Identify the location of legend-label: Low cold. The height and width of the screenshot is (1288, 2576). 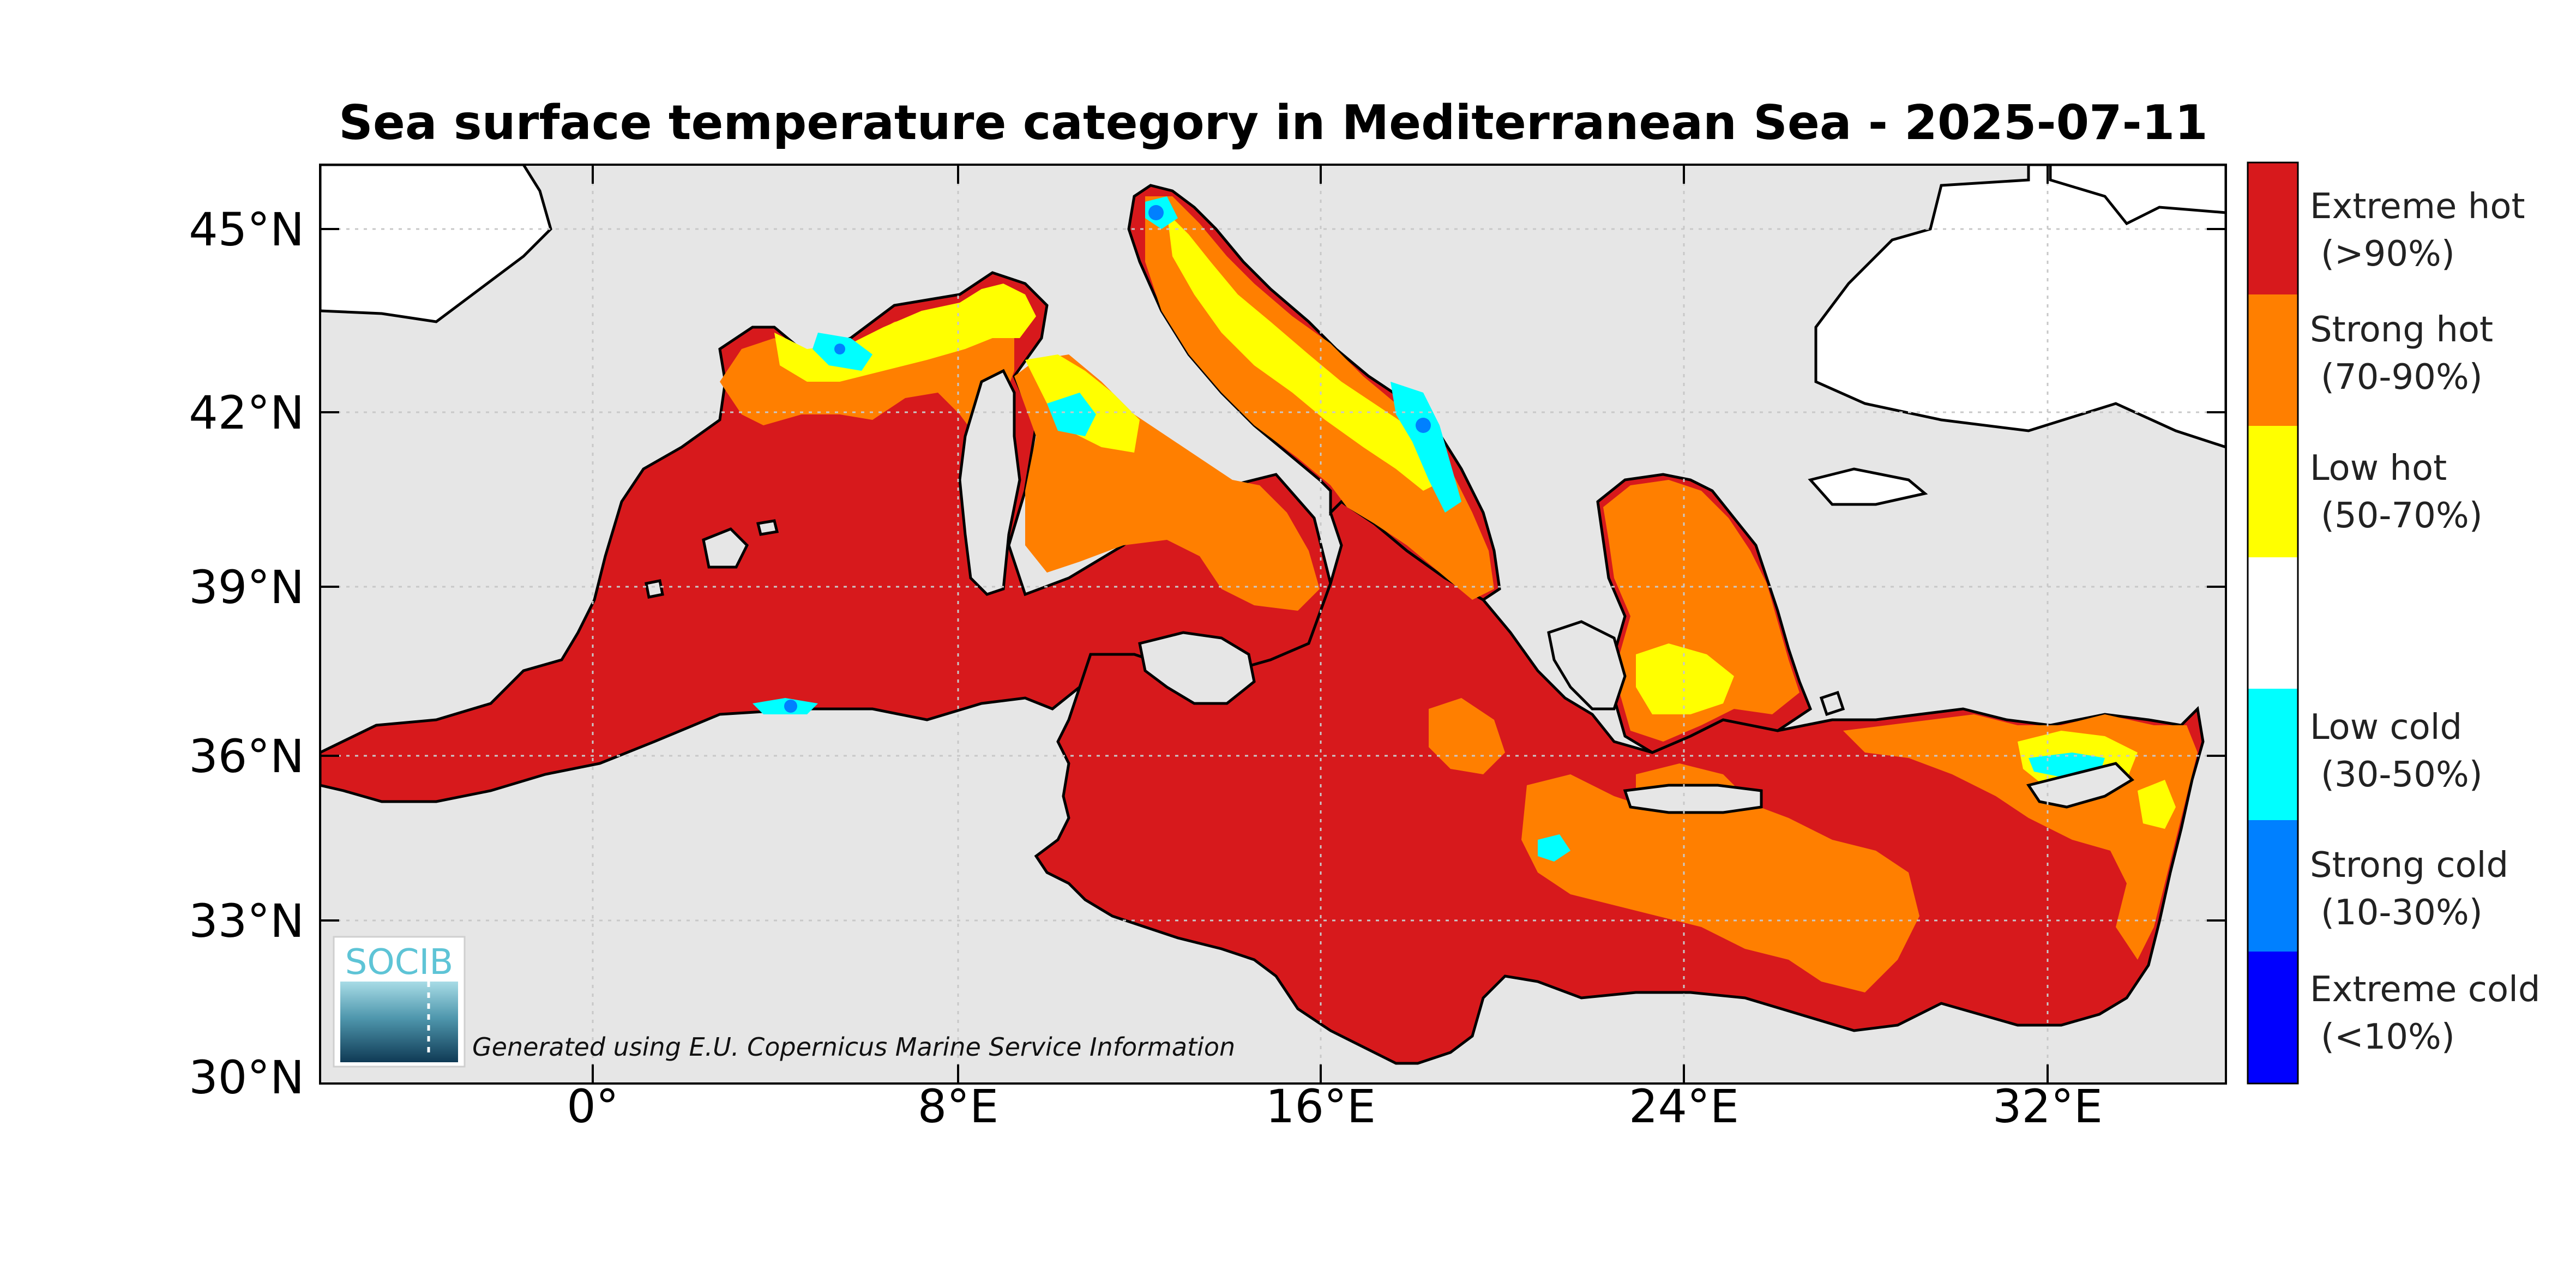
(2386, 727).